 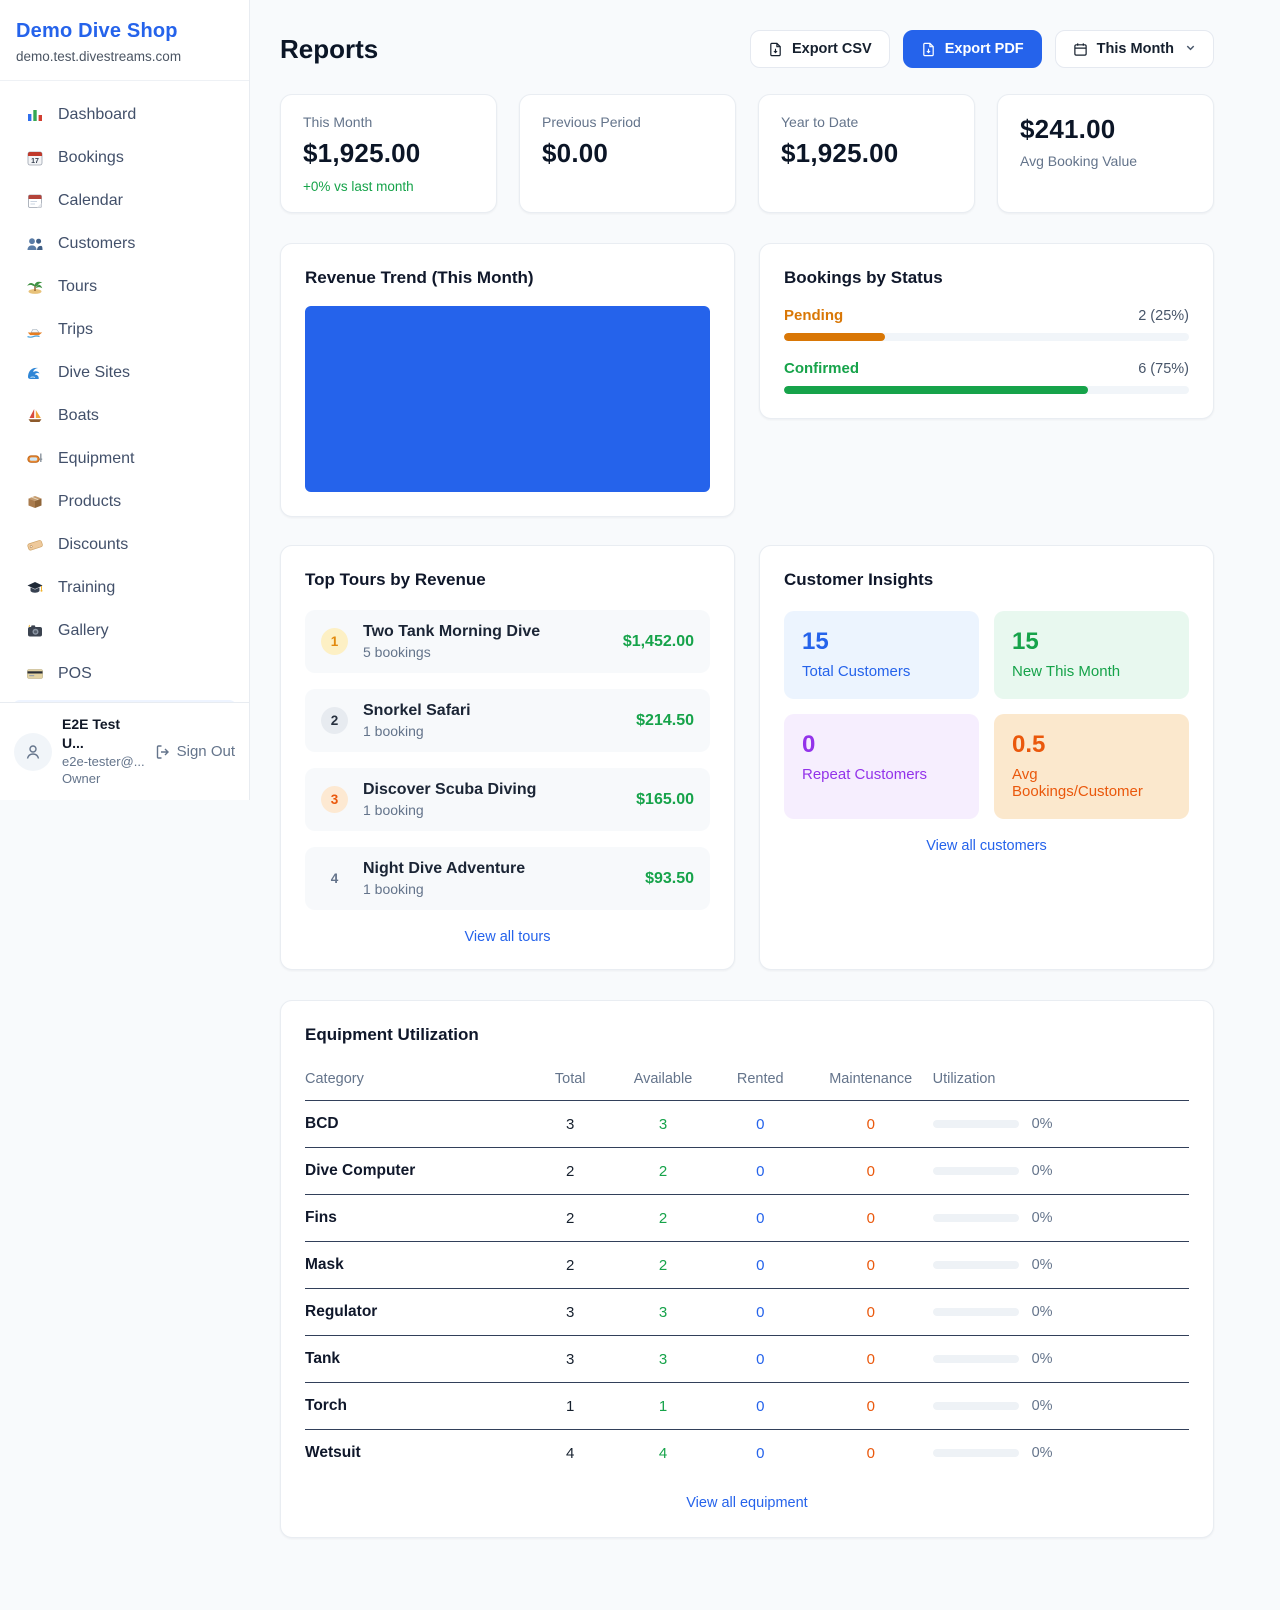 I want to click on sidebar-item-label: Equipment, so click(x=96, y=458).